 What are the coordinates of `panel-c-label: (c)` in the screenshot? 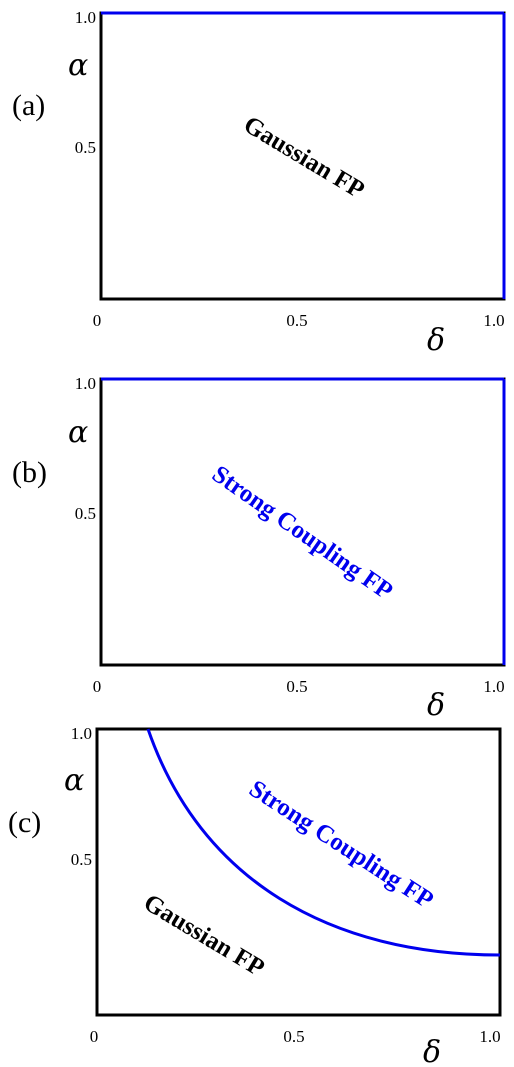 It's located at (24, 822).